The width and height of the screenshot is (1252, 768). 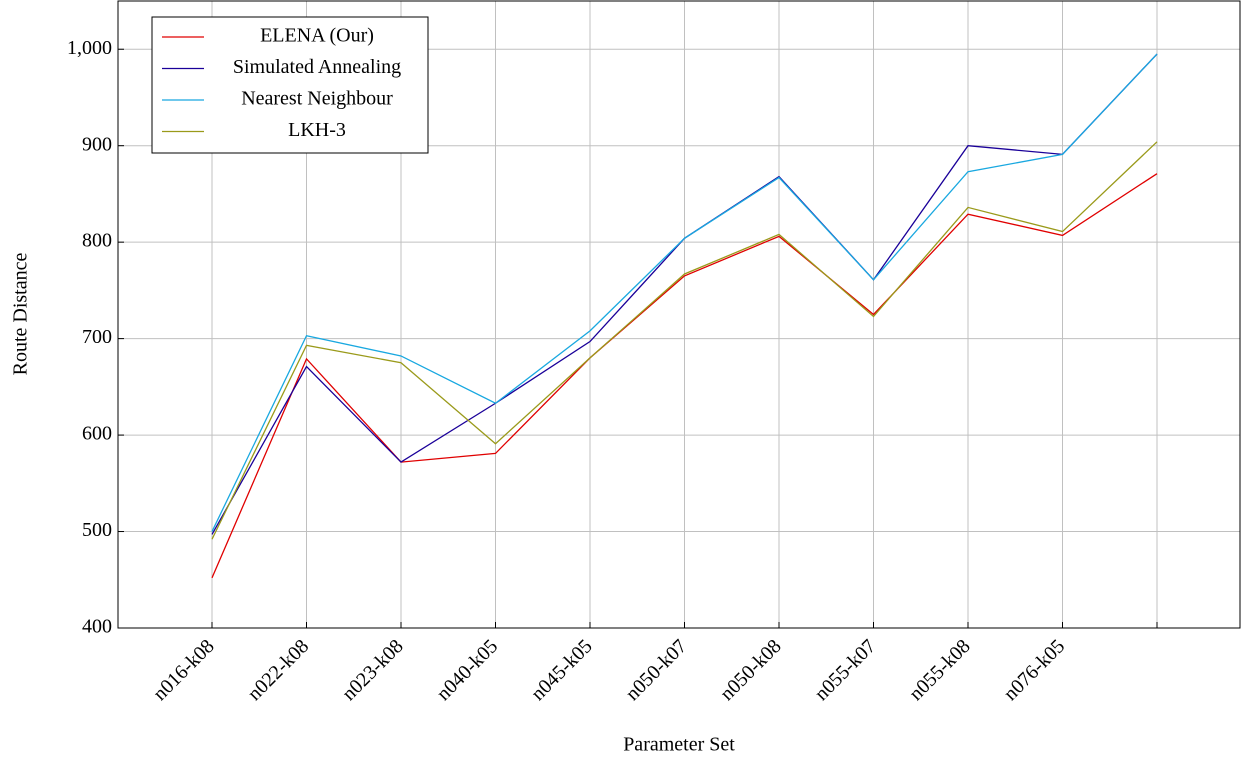 I want to click on x-tick-label: n040-k05, so click(x=468, y=670).